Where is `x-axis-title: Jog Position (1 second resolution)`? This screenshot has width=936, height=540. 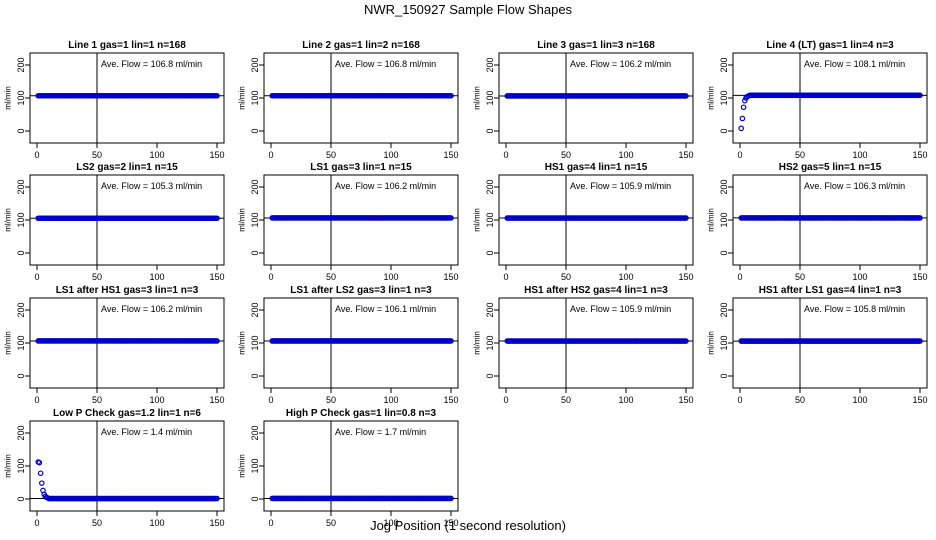 x-axis-title: Jog Position (1 second resolution) is located at coordinates (468, 525).